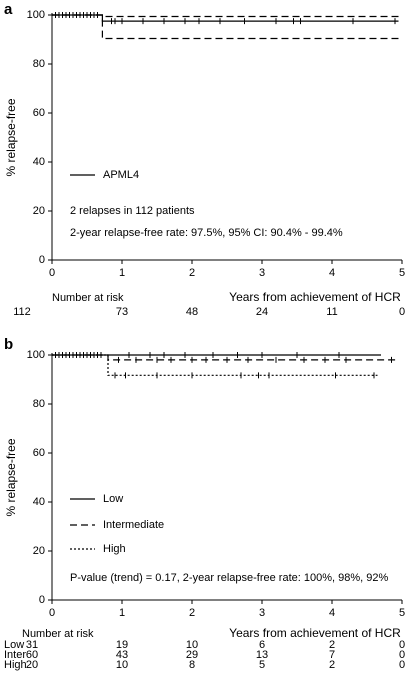  I want to click on at-risk-group: Inter, so click(15, 655).